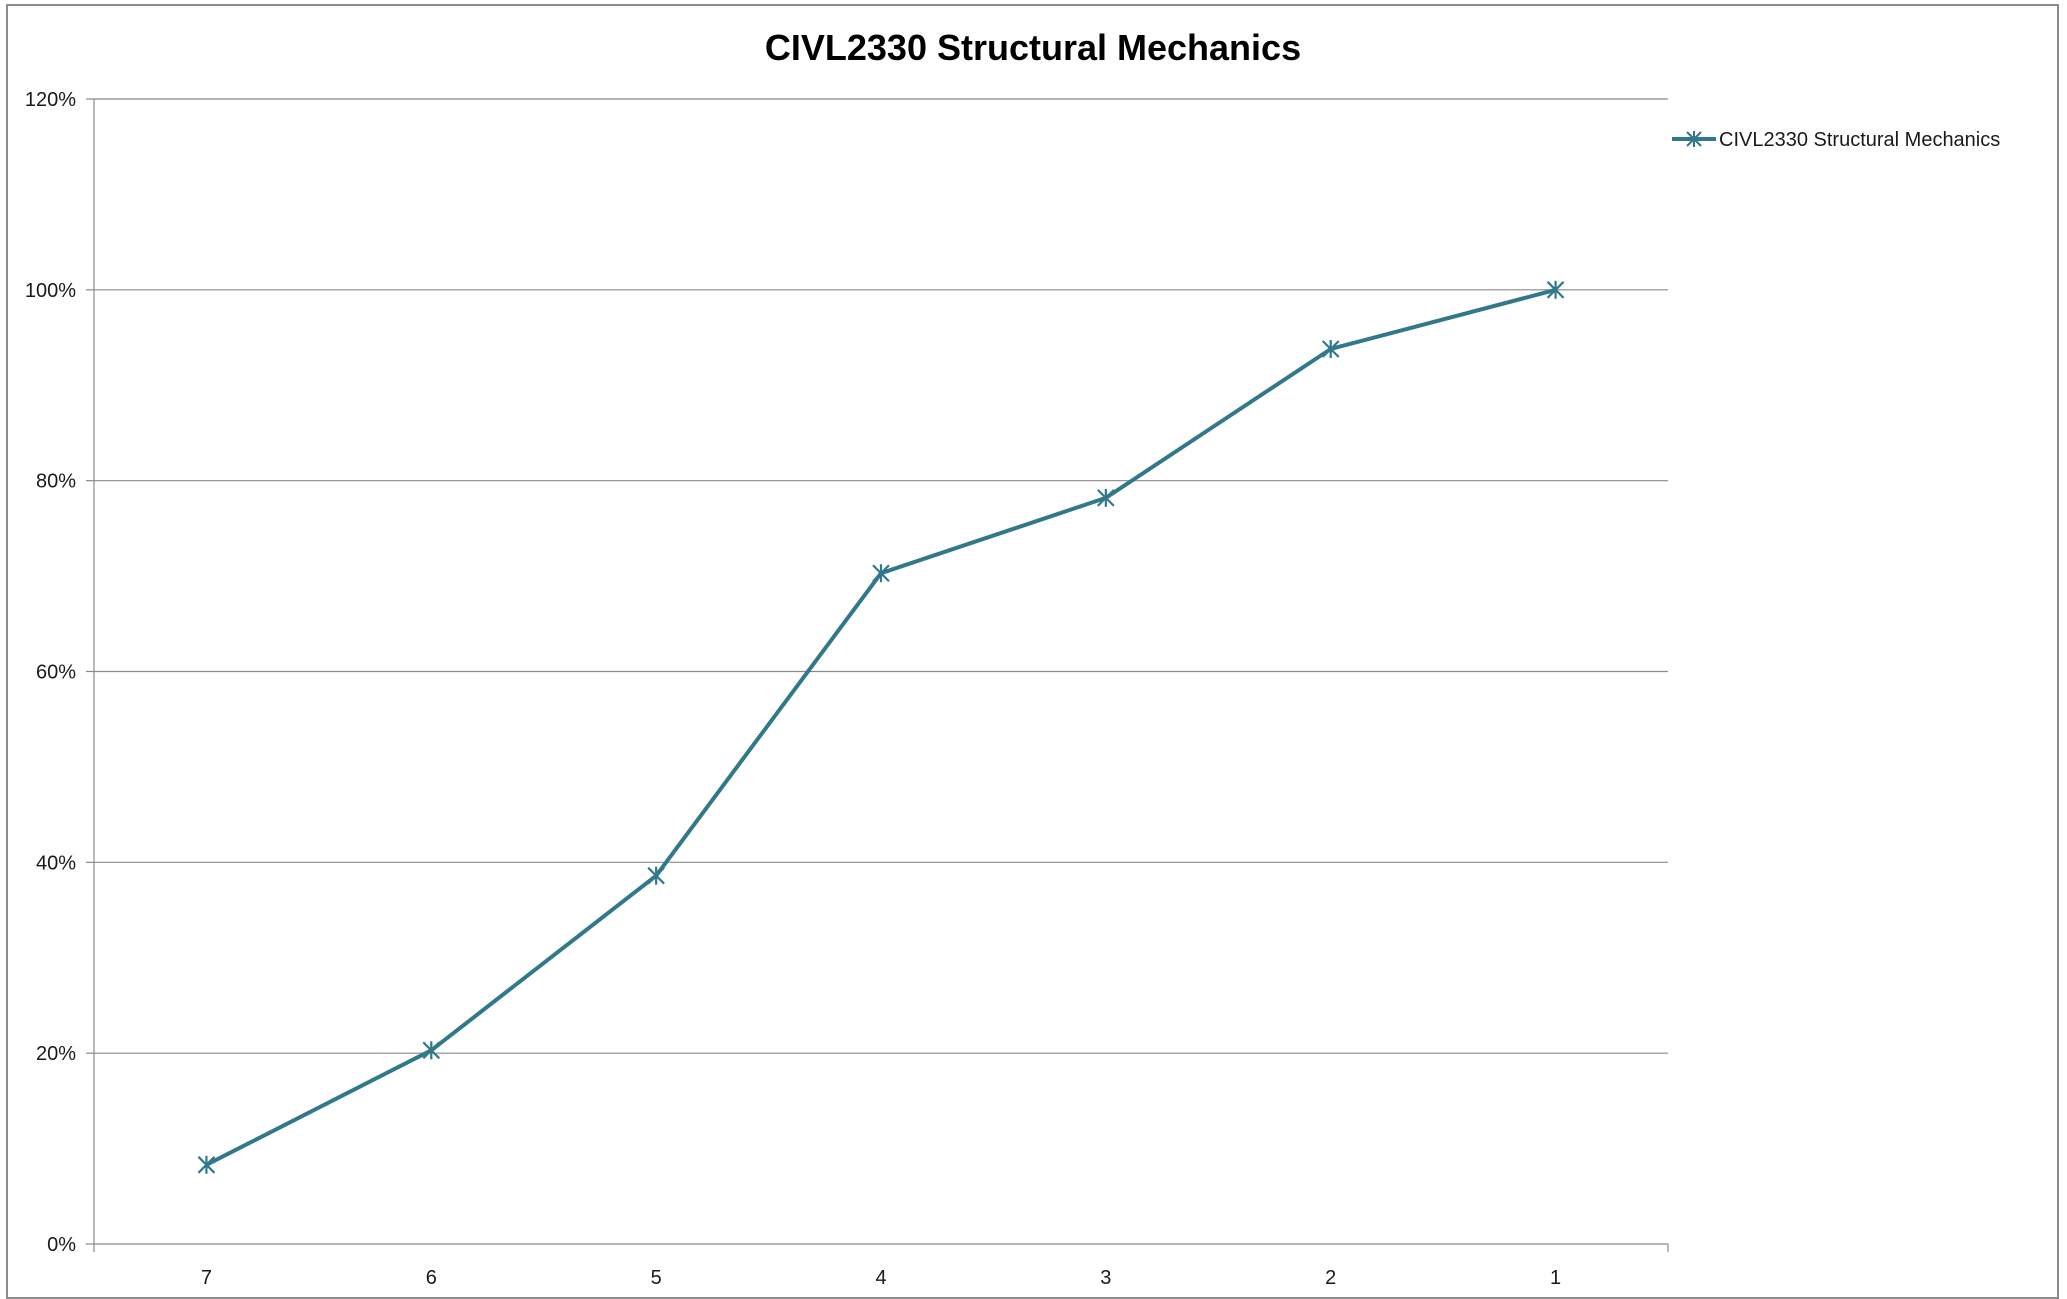 This screenshot has height=1299, width=2067. I want to click on y-tick-labels: 0% 20% 40% 60% 80% 100% 120%, so click(50, 672).